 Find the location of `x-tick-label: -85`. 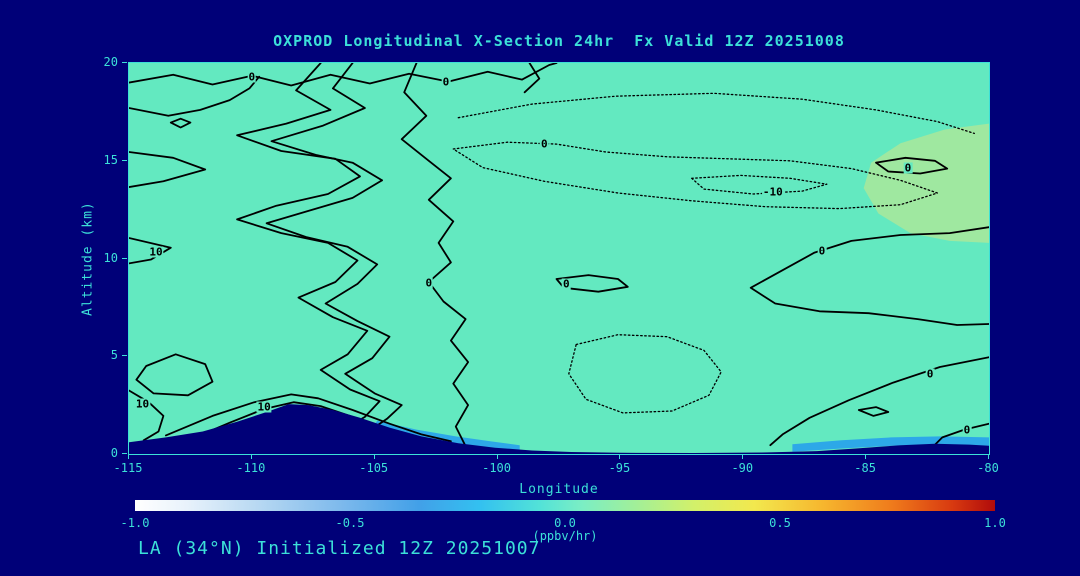

x-tick-label: -85 is located at coordinates (865, 468).